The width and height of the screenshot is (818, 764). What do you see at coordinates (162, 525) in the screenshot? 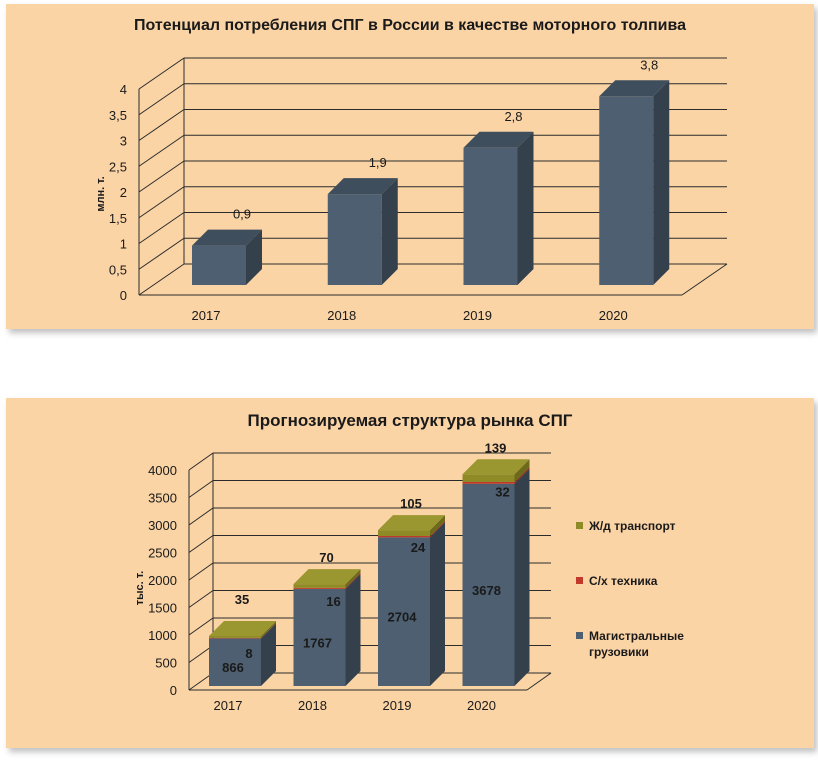
I see `y-tick-label: 3000` at bounding box center [162, 525].